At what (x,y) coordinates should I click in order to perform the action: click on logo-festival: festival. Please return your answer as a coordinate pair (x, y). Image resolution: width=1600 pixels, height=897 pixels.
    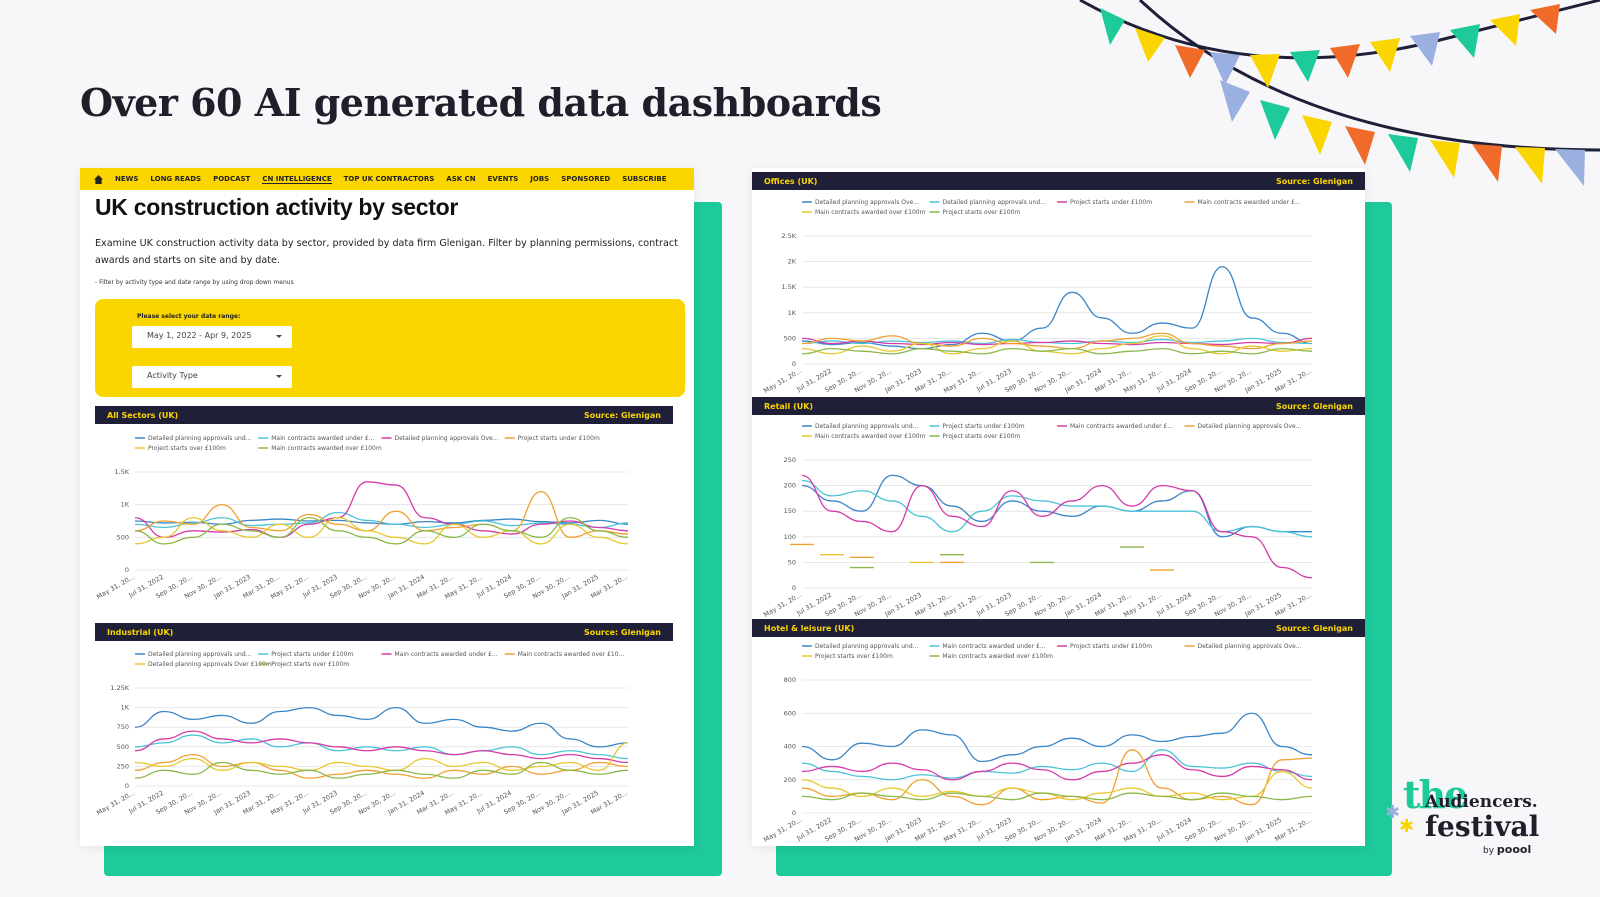
    Looking at the image, I should click on (1482, 826).